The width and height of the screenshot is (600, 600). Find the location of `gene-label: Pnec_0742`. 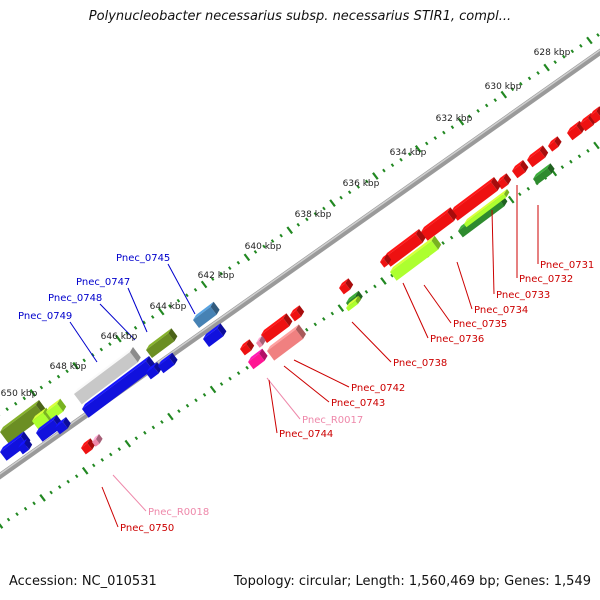

gene-label: Pnec_0742 is located at coordinates (378, 388).